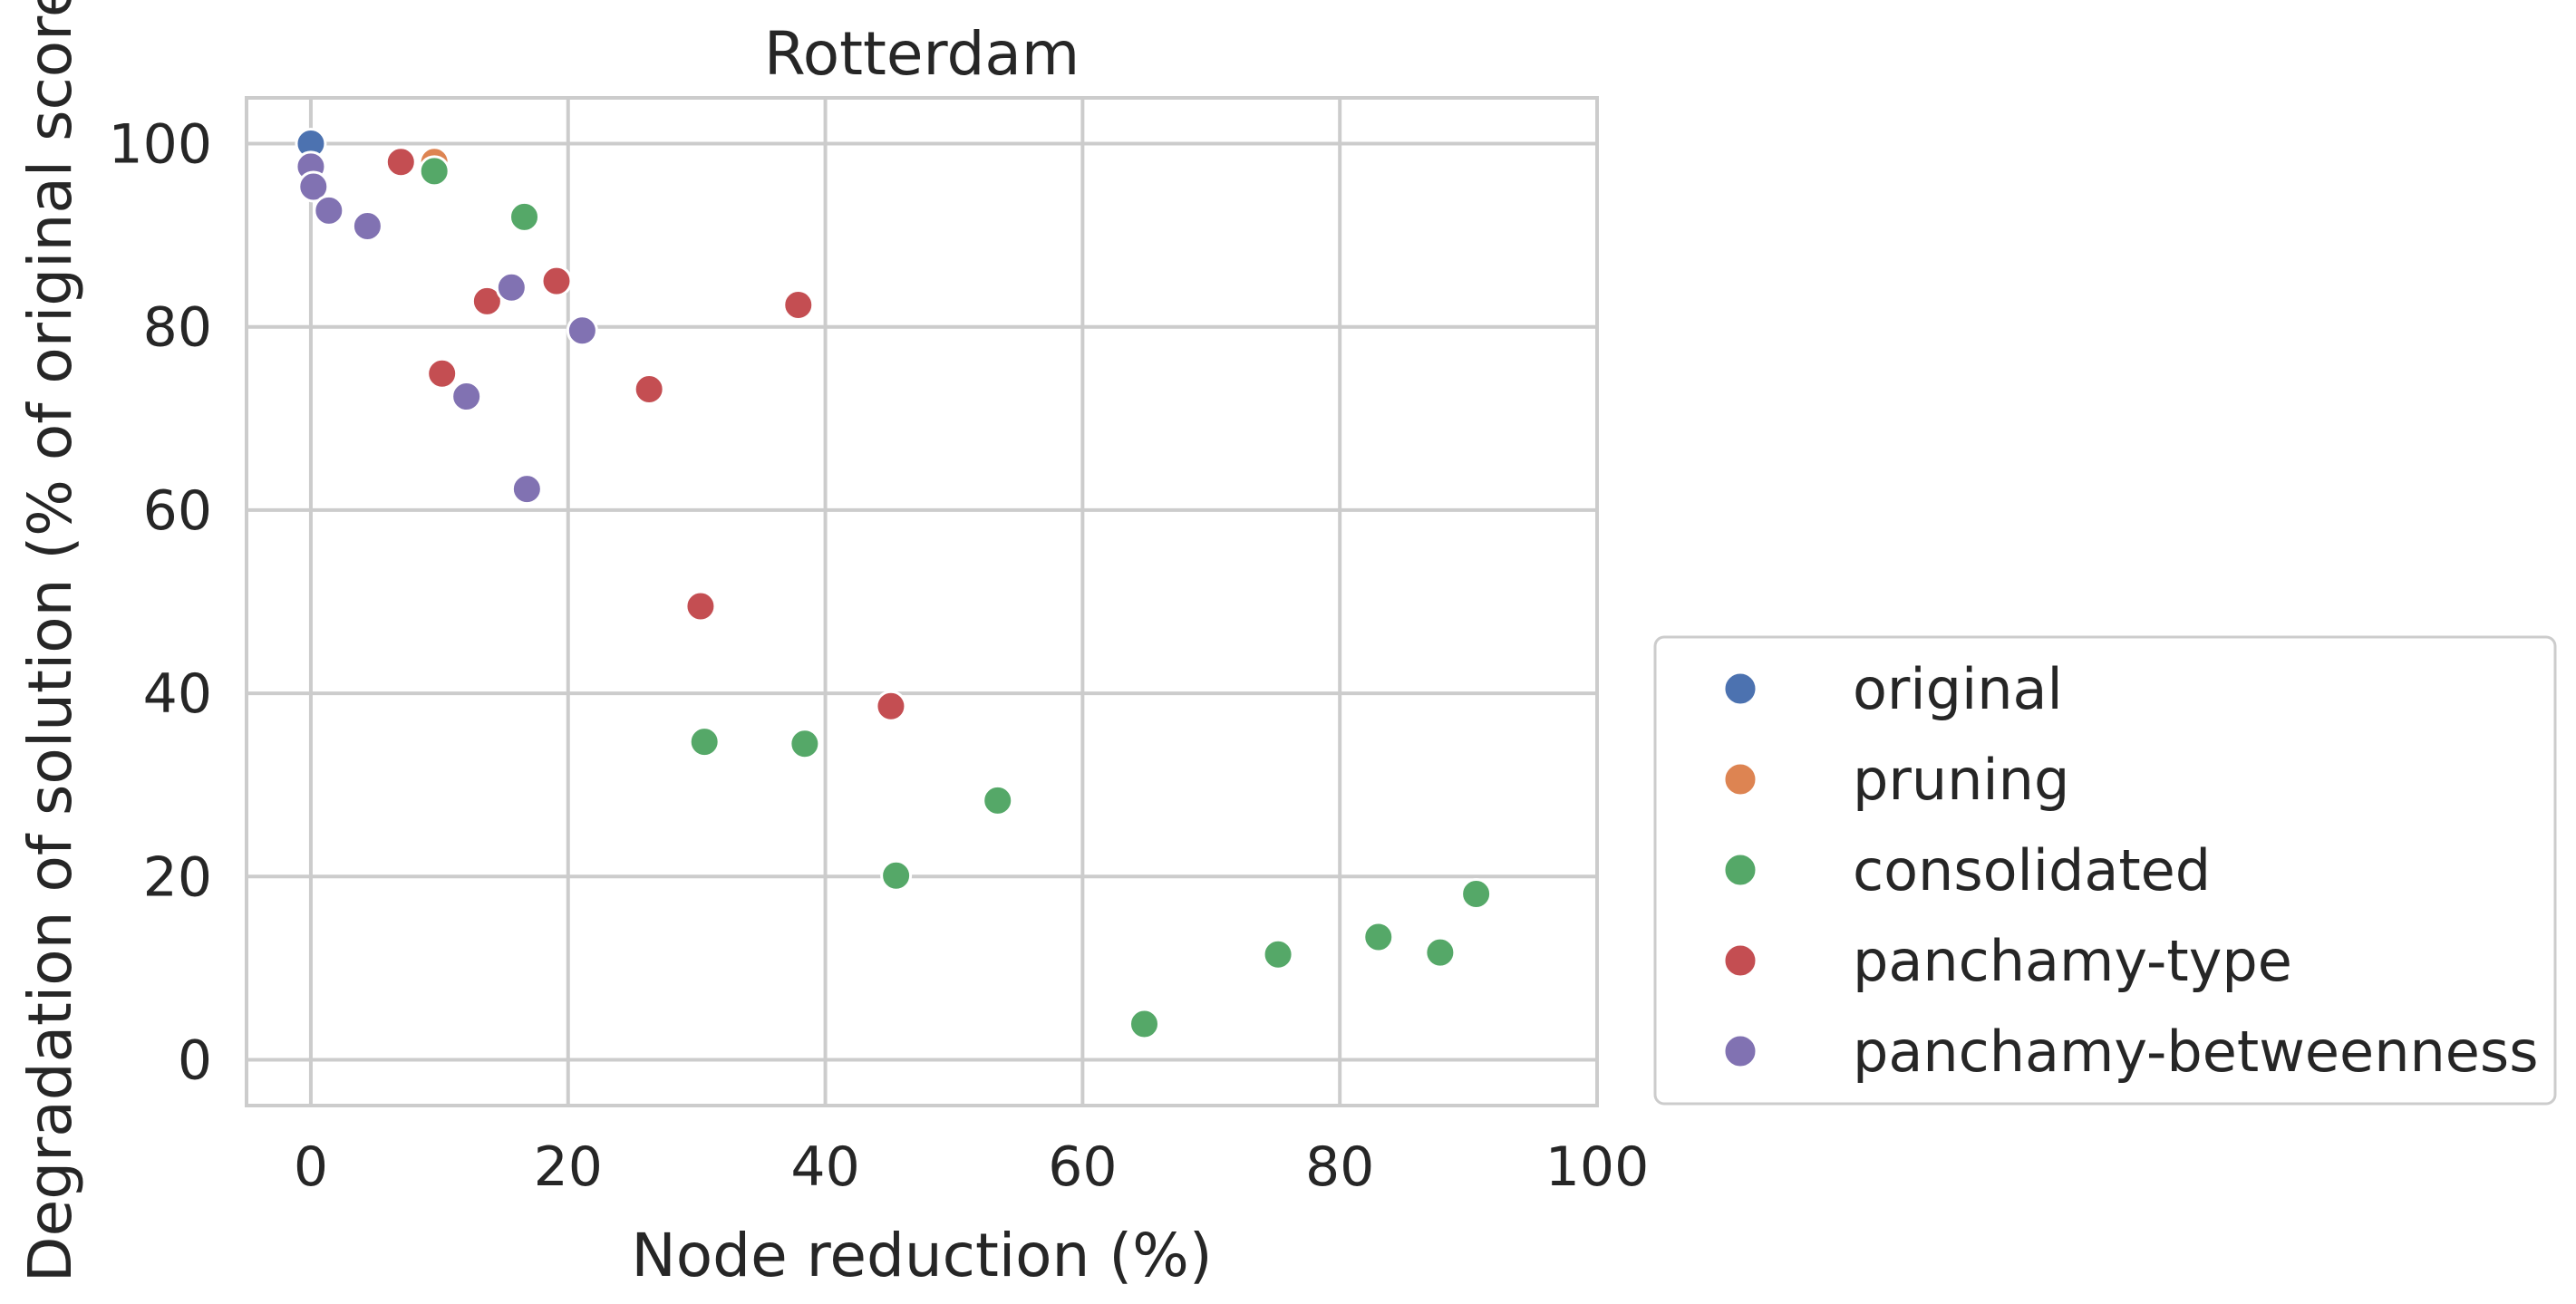 The image size is (2576, 1304). I want to click on y-tick-label: 0, so click(195, 1060).